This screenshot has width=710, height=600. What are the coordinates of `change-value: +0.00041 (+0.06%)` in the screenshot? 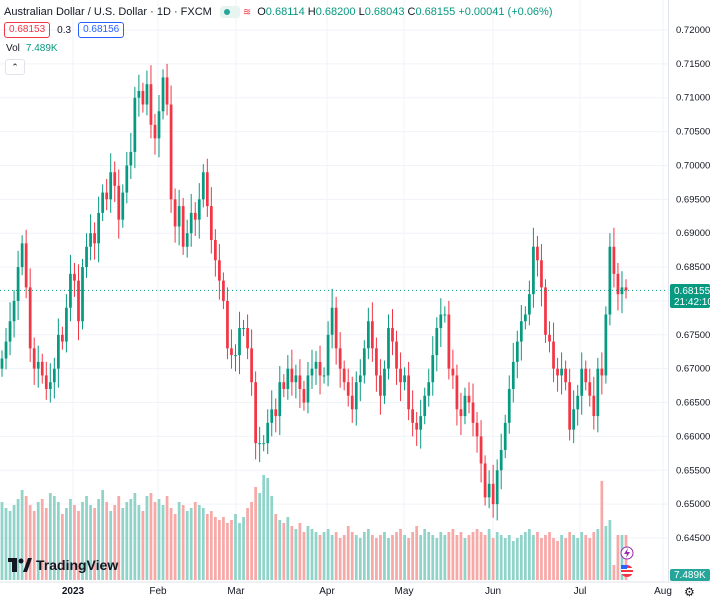 It's located at (505, 12).